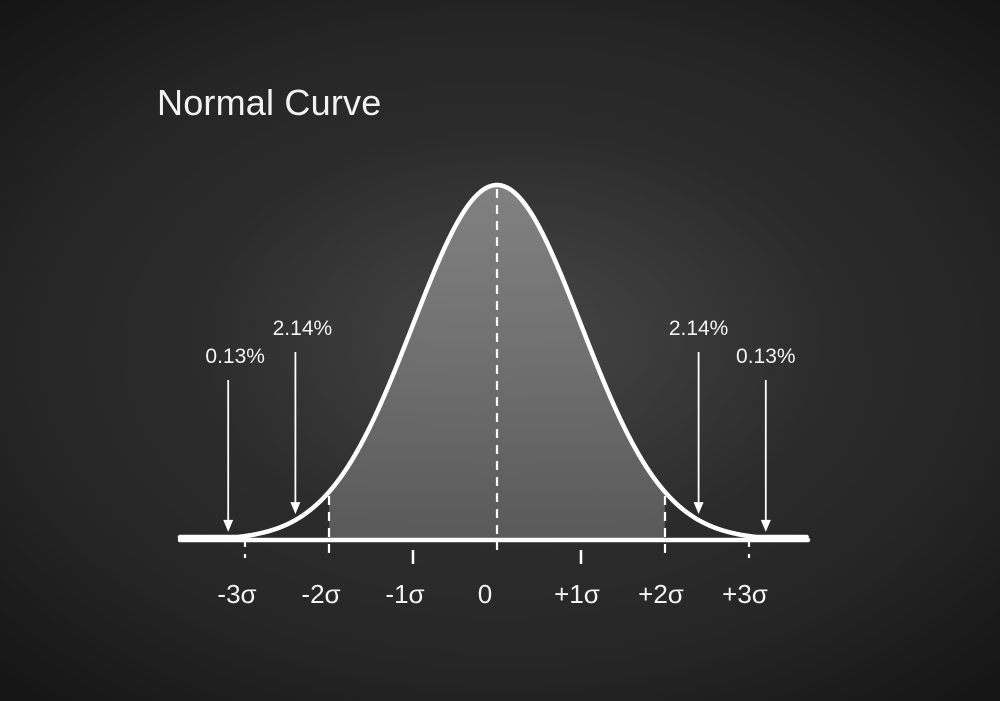 This screenshot has width=1000, height=701. I want to click on chart-title: Normal Curve, so click(269, 102).